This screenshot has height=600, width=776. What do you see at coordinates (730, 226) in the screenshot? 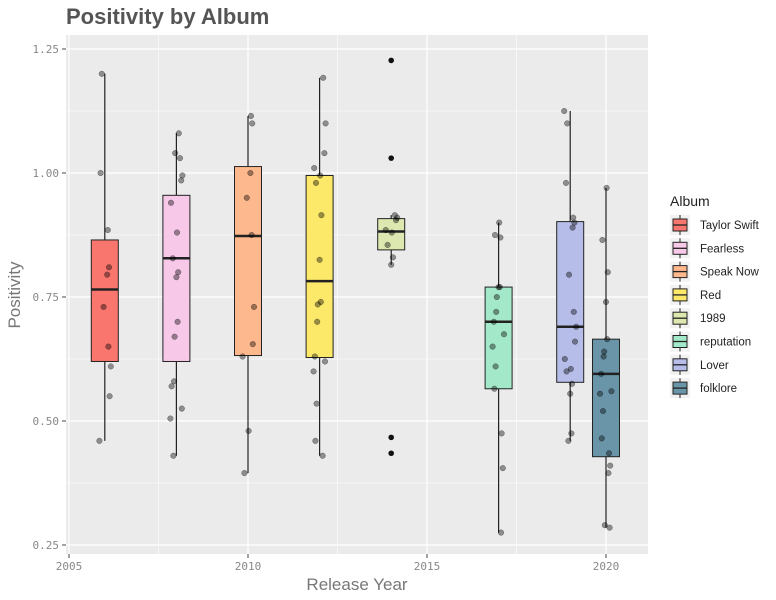
I see `legend-label: Taylor Swift` at bounding box center [730, 226].